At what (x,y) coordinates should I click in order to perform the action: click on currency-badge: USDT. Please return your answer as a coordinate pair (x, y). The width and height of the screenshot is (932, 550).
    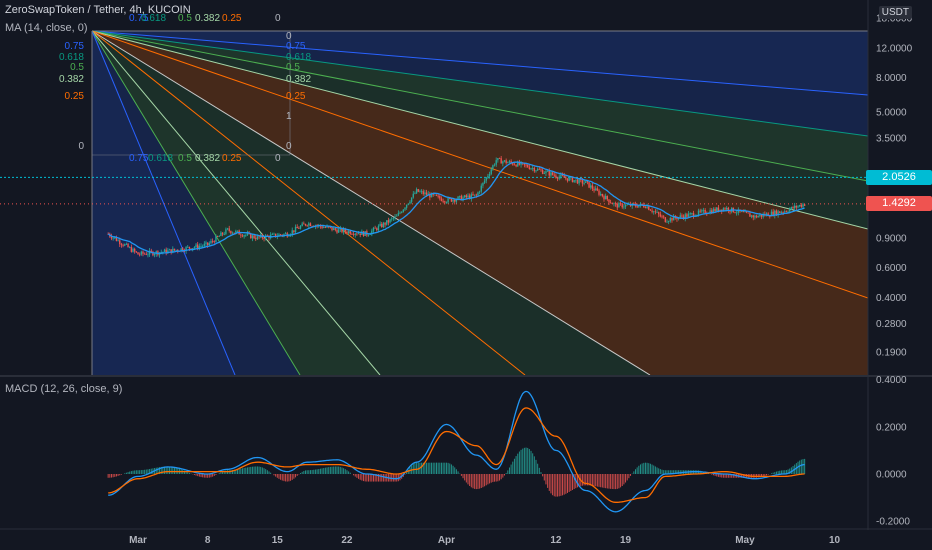
    Looking at the image, I should click on (895, 12).